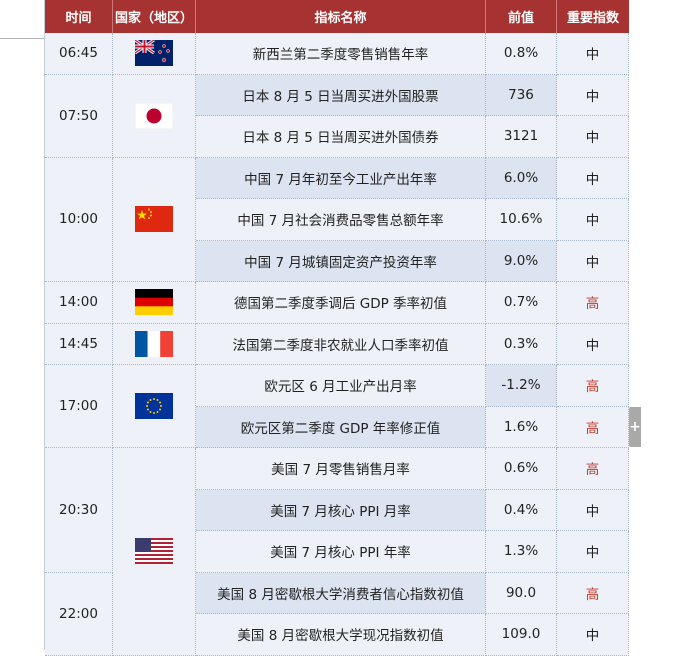 The width and height of the screenshot is (673, 656). Describe the element at coordinates (521, 219) in the screenshot. I see `previous-value: 10.6%` at that location.